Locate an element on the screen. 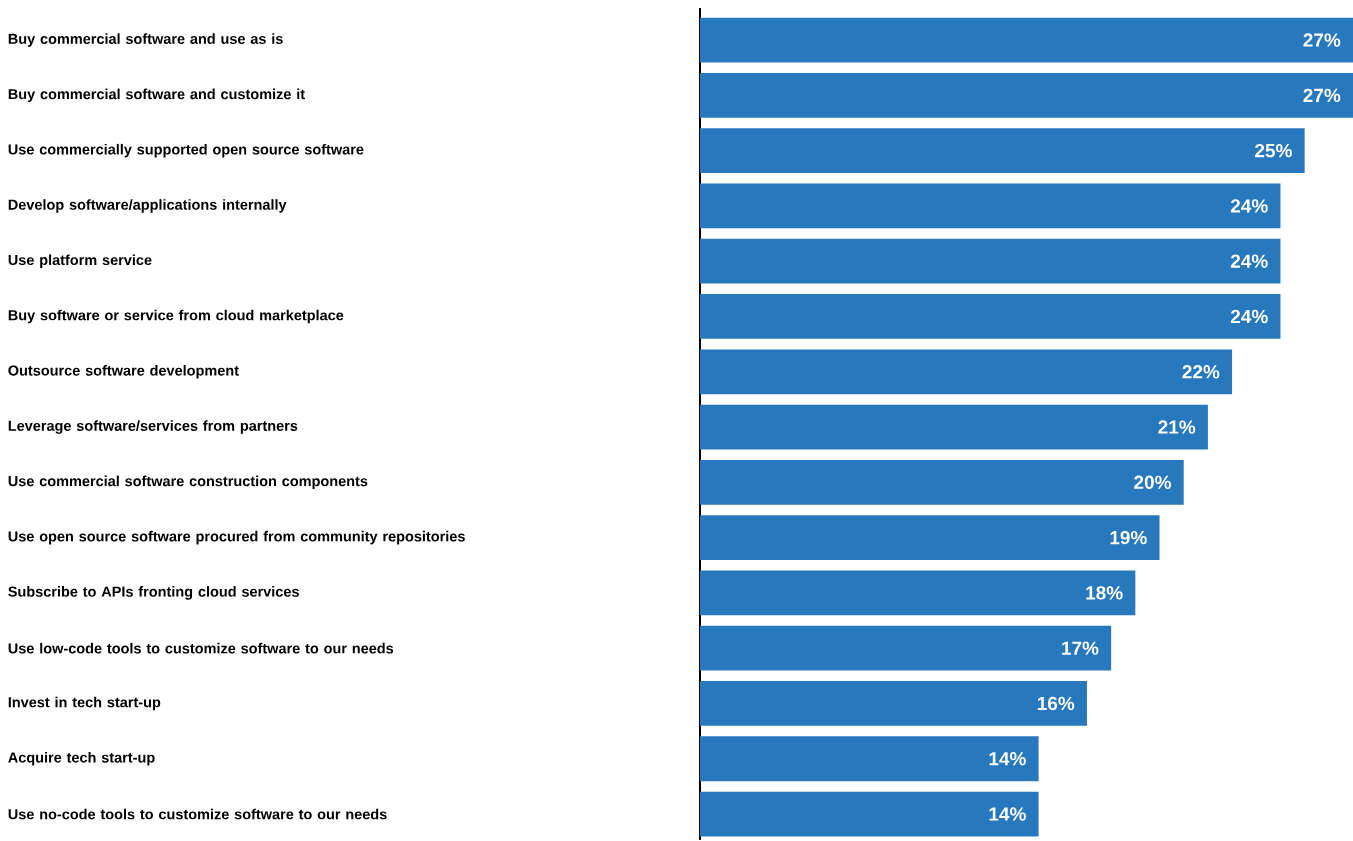 This screenshot has height=841, width=1353. y-tick-label: Invest in tech start-up is located at coordinates (84, 703).